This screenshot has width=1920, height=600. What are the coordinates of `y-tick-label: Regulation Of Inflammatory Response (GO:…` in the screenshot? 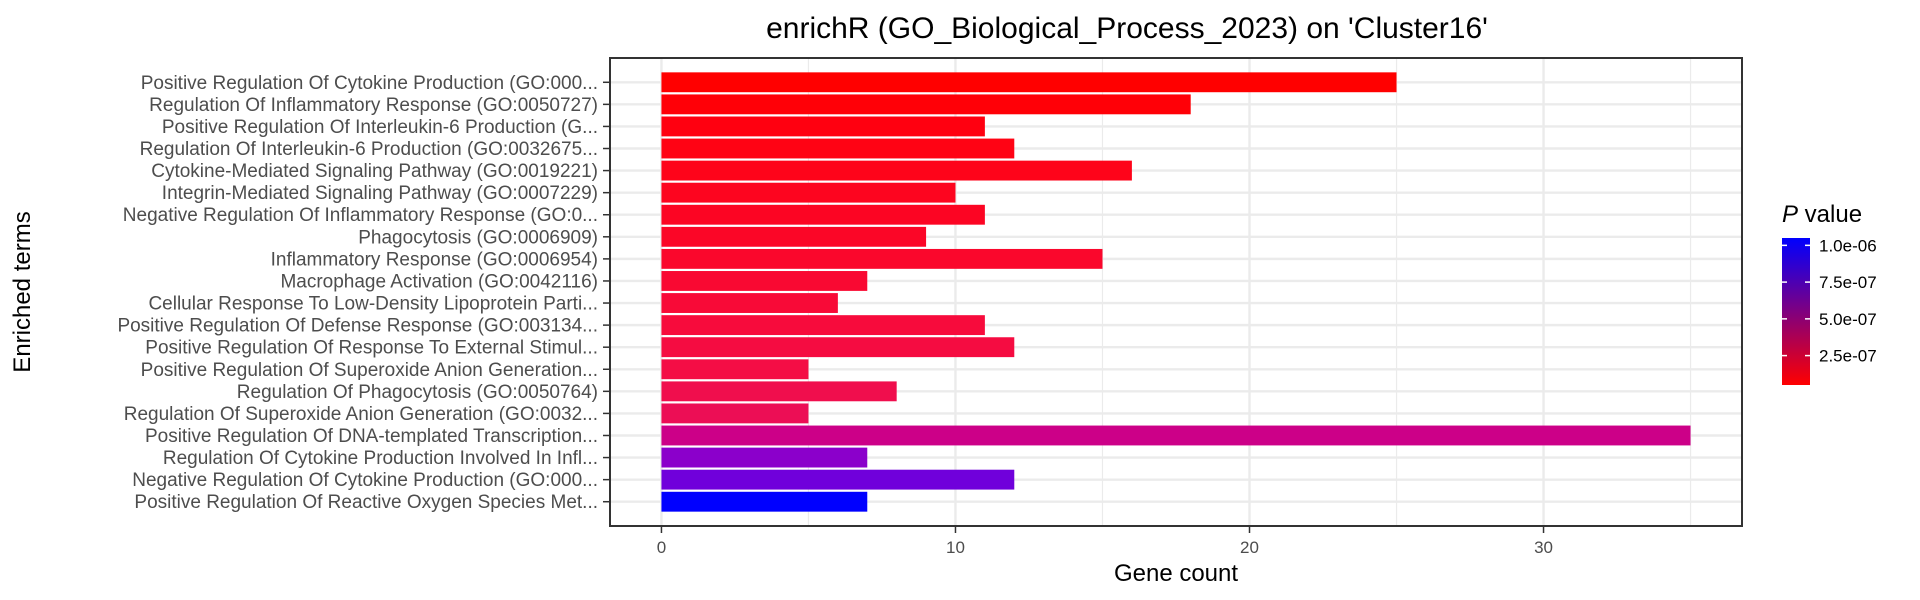 It's located at (373, 105).